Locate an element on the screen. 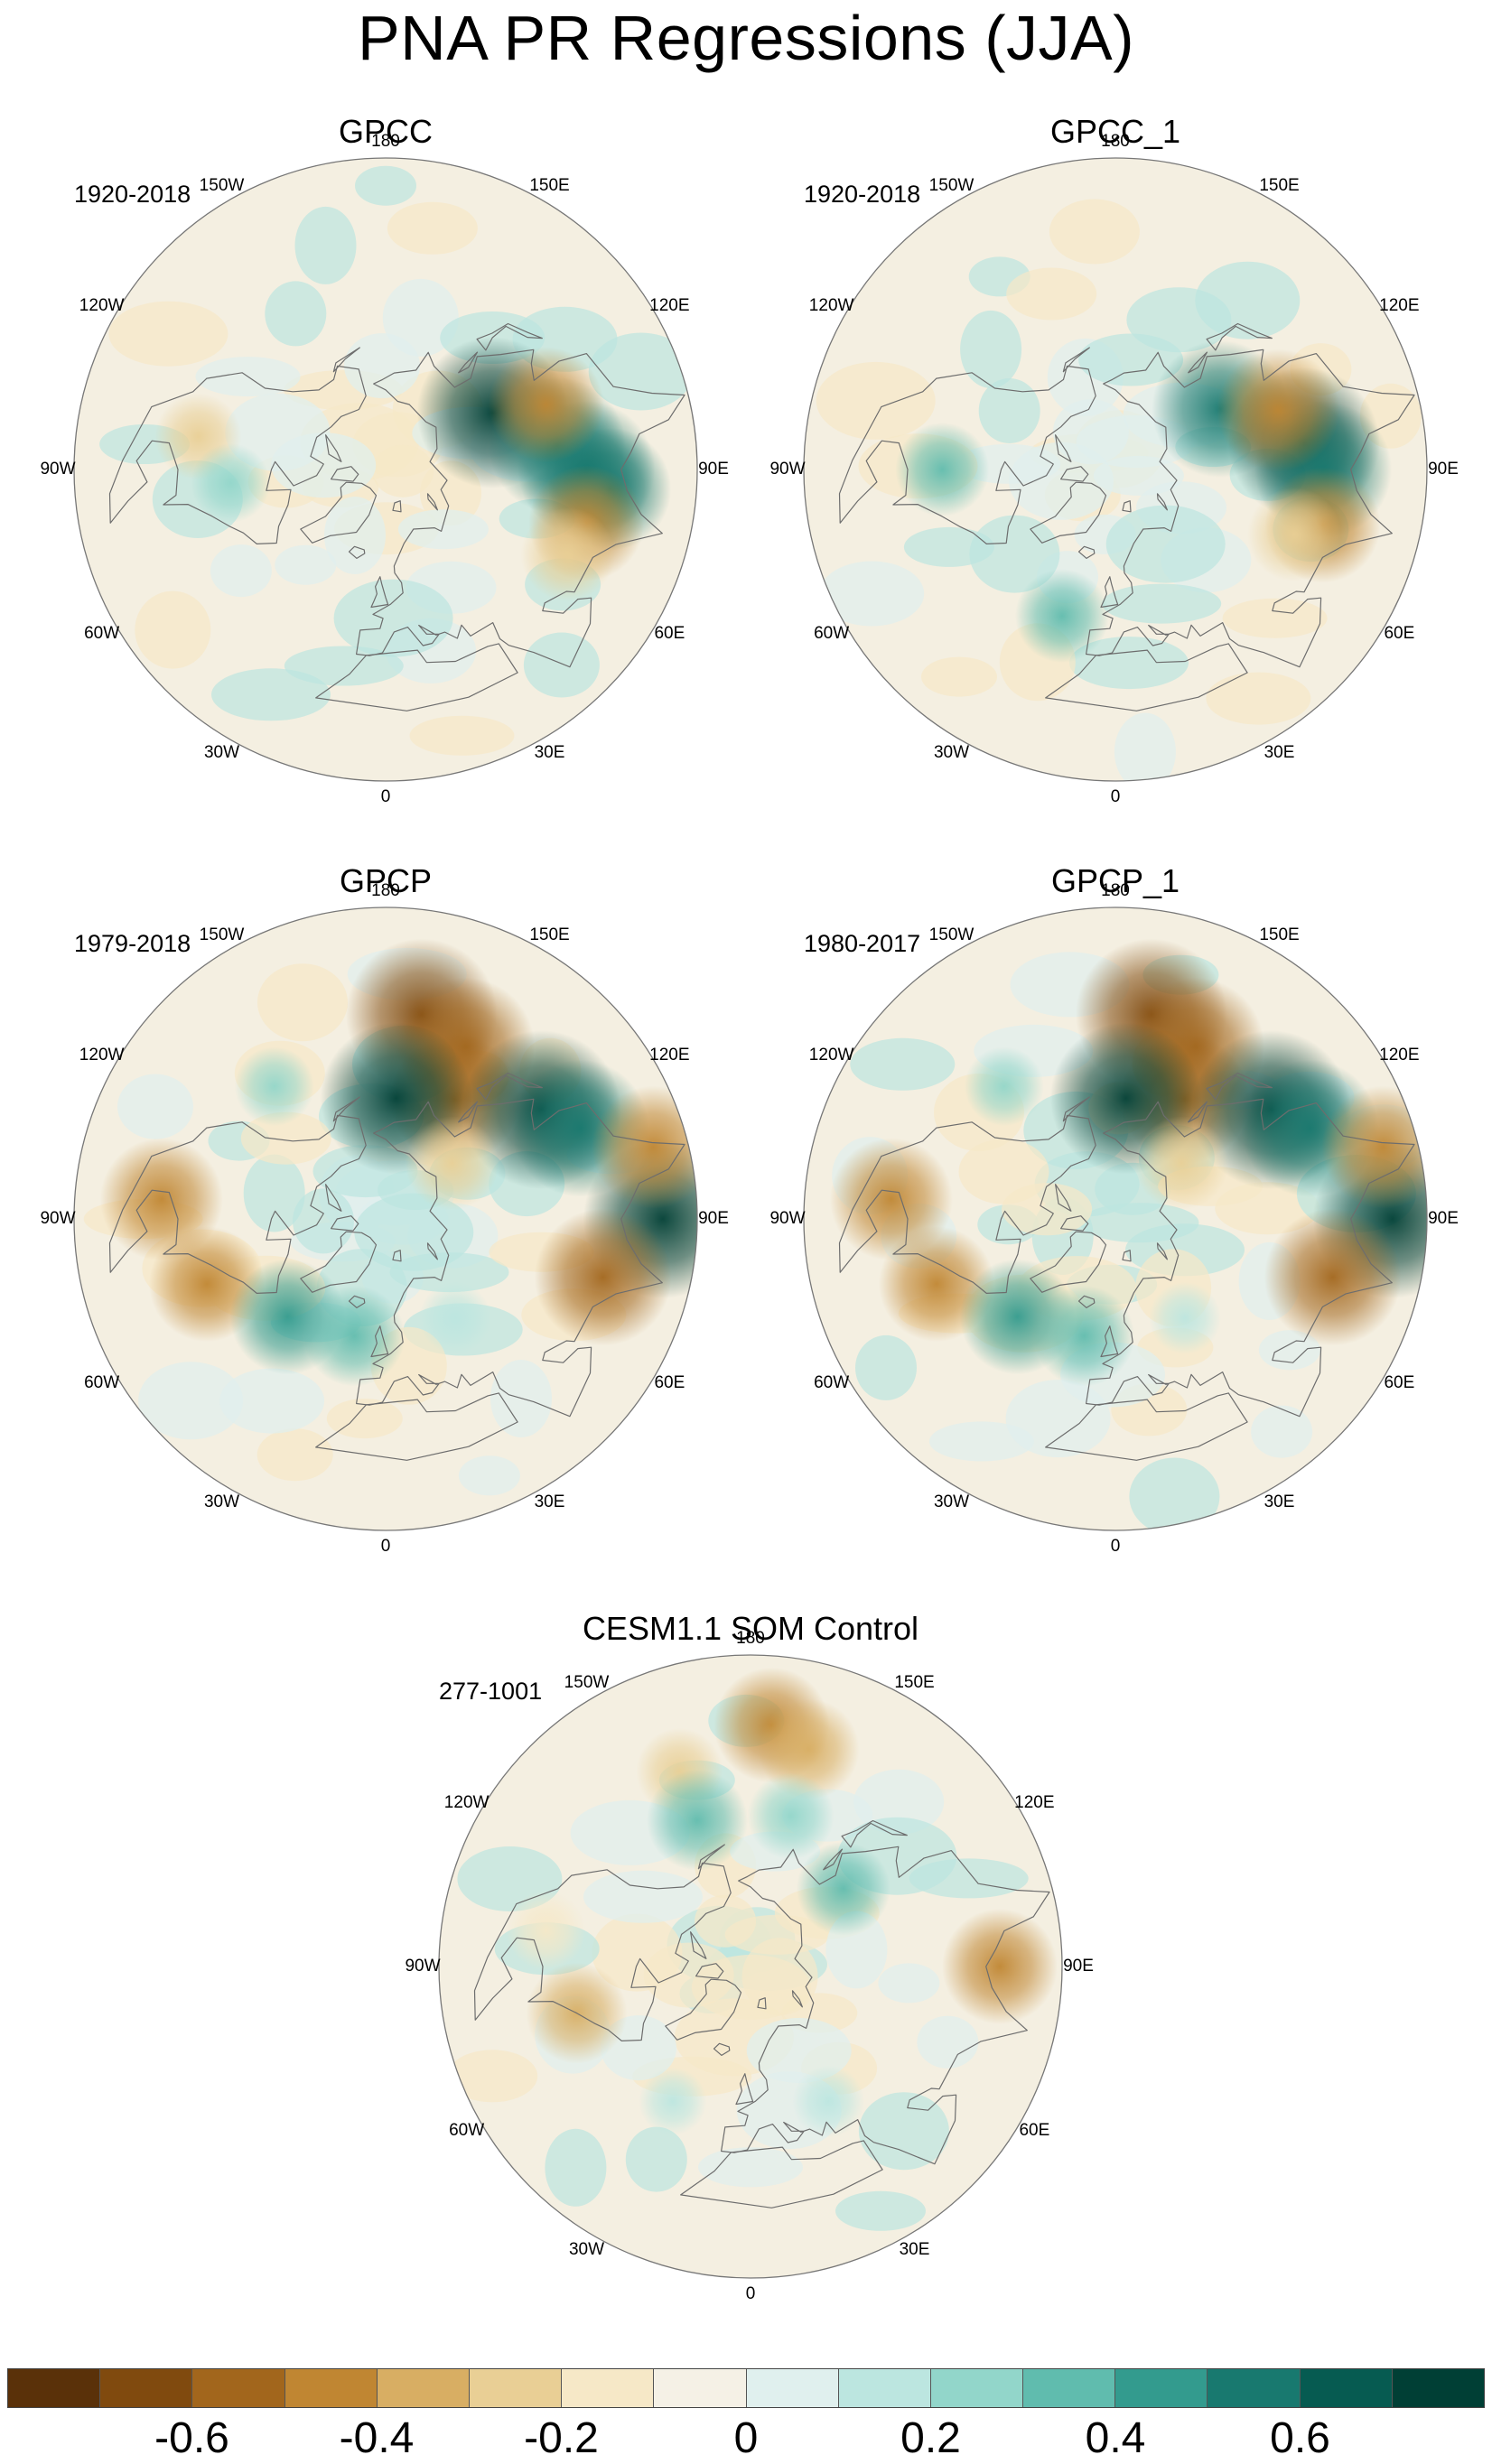 The width and height of the screenshot is (1492, 2464). colorbar-tick-label: -0.2 is located at coordinates (561, 2438).